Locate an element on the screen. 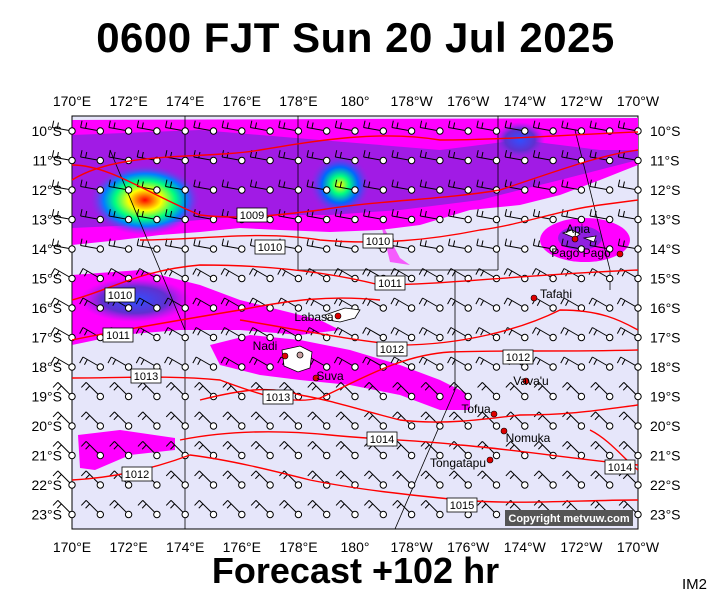 The image size is (711, 600). latitude-label: 19°S is located at coordinates (46, 397).